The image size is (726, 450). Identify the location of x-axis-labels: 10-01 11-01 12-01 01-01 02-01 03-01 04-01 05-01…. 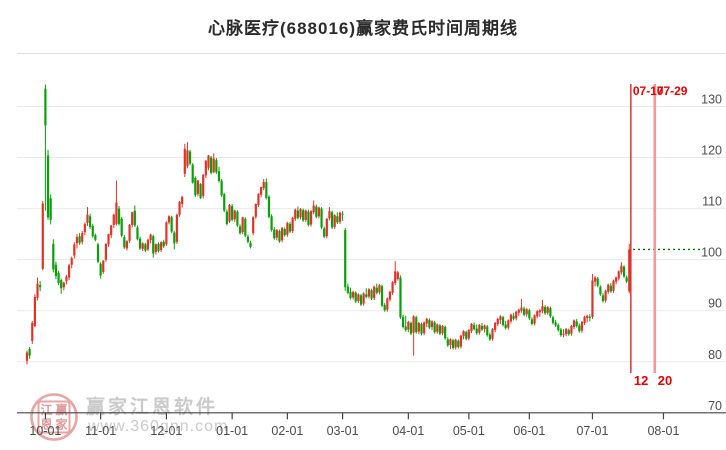
(354, 431).